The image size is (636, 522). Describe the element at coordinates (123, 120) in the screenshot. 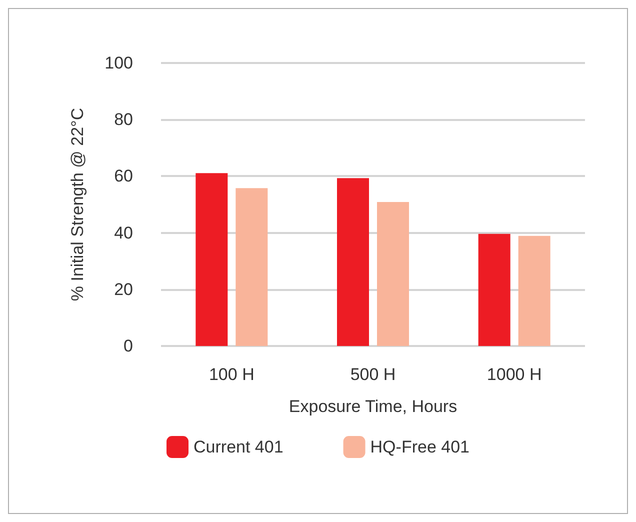

I see `y-tick-label: 80` at that location.